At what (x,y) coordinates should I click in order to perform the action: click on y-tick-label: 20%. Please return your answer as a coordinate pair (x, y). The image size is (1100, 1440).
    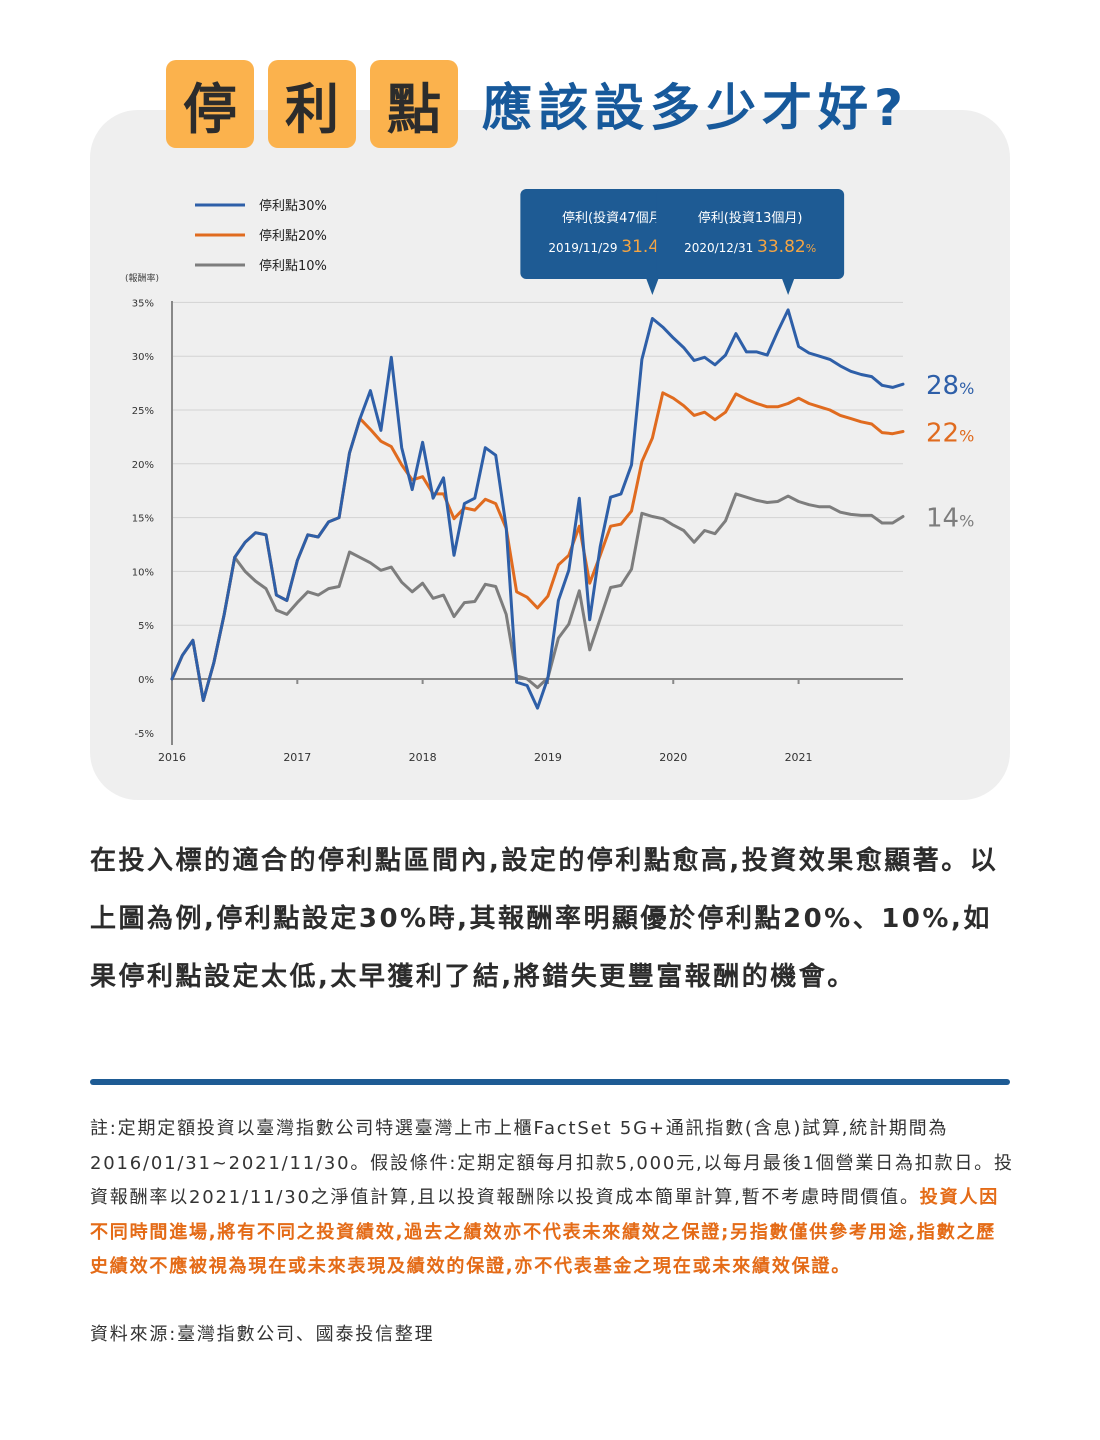
    Looking at the image, I should click on (143, 465).